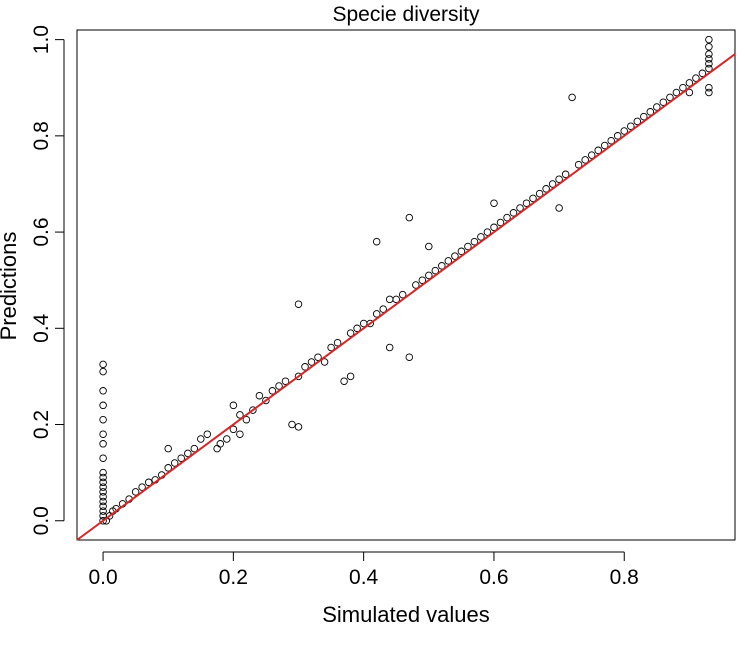 This screenshot has height=645, width=745. I want to click on y-tick-label: 0.8, so click(41, 135).